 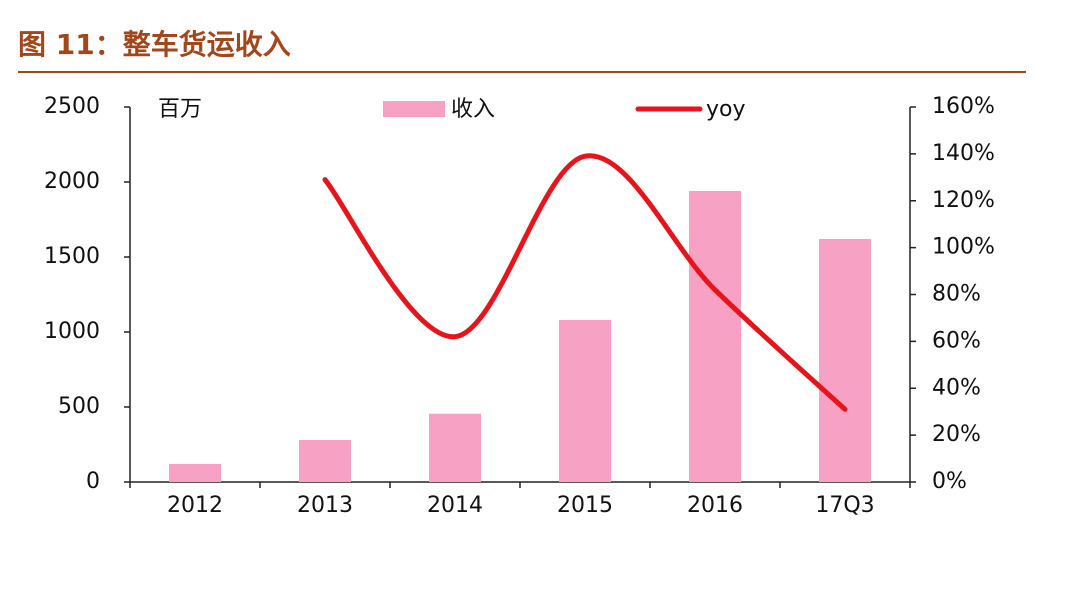 I want to click on x-tick-label: 2016, so click(x=715, y=505).